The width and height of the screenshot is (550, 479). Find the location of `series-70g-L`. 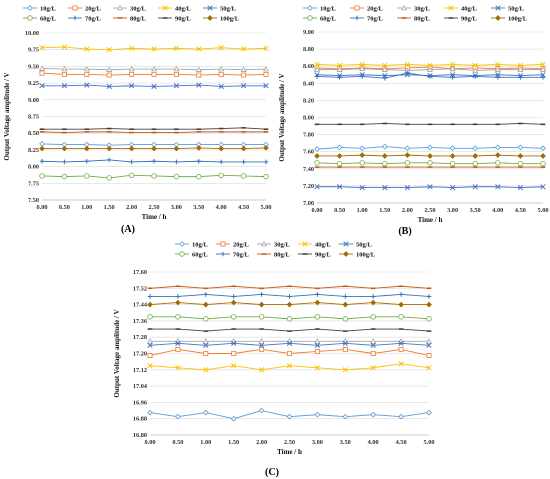

series-70g-L is located at coordinates (154, 161).